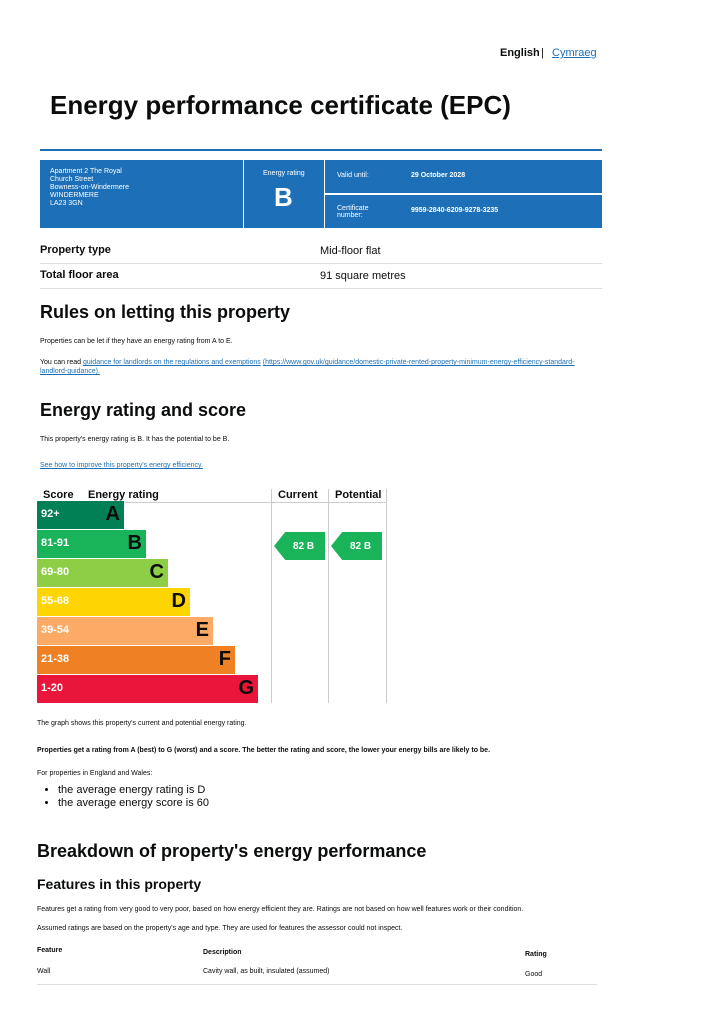 The width and height of the screenshot is (724, 1024). Describe the element at coordinates (246, 688) in the screenshot. I see `band-letter: G` at that location.